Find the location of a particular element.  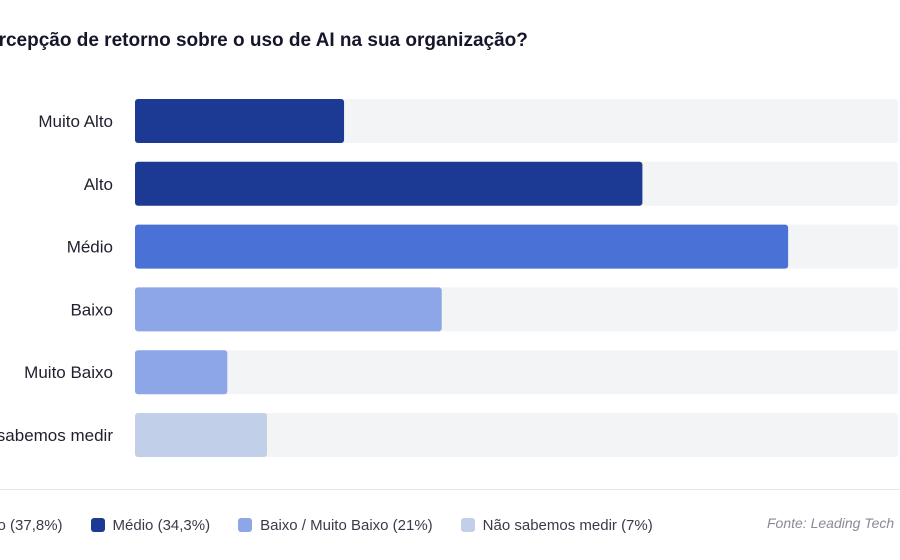

bar-muito-baixo is located at coordinates (181, 372).